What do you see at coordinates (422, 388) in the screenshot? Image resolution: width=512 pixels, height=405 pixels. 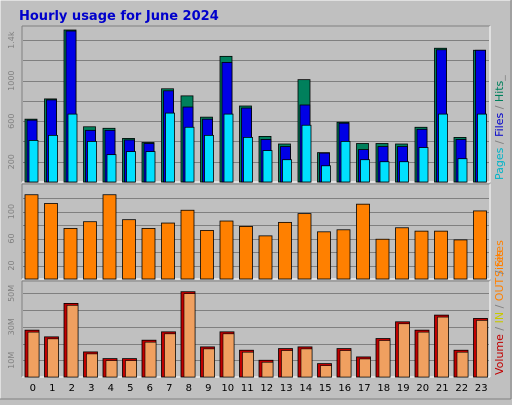 I see `x-tick-label: 20` at bounding box center [422, 388].